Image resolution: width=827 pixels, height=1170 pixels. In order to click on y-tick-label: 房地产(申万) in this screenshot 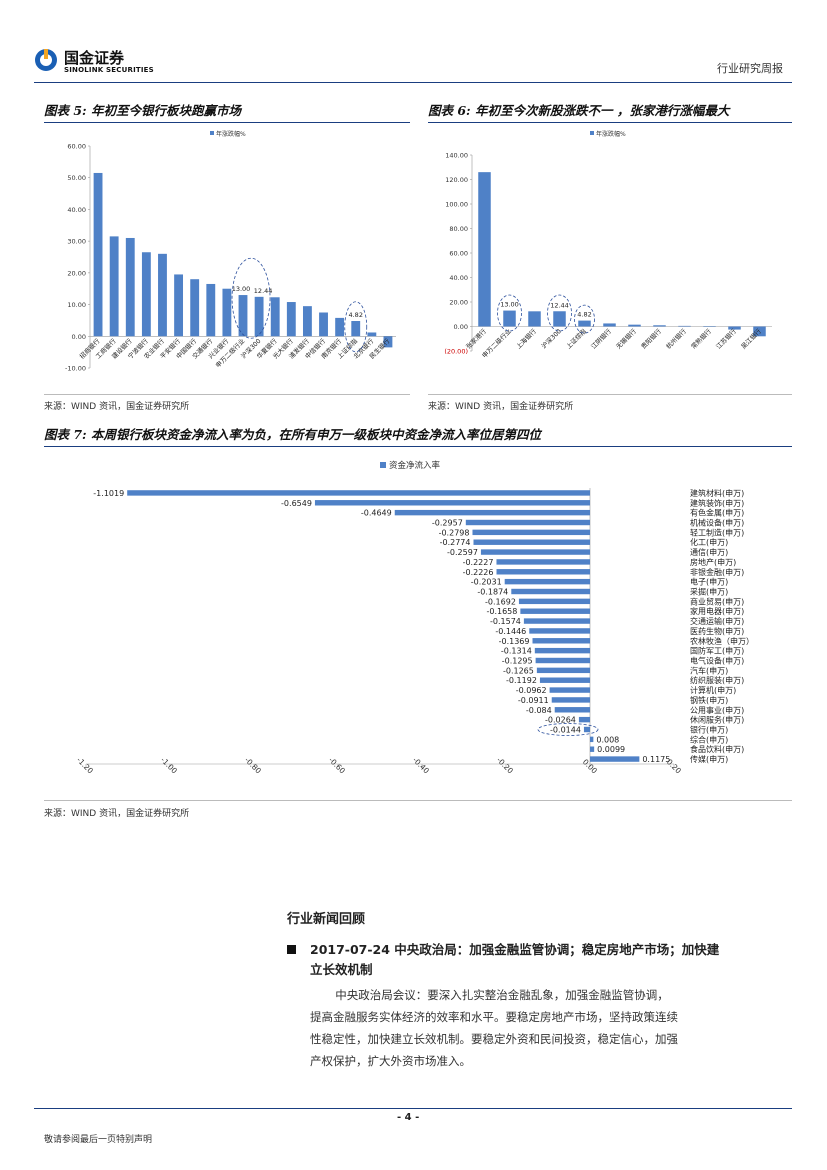, I will do `click(713, 562)`.